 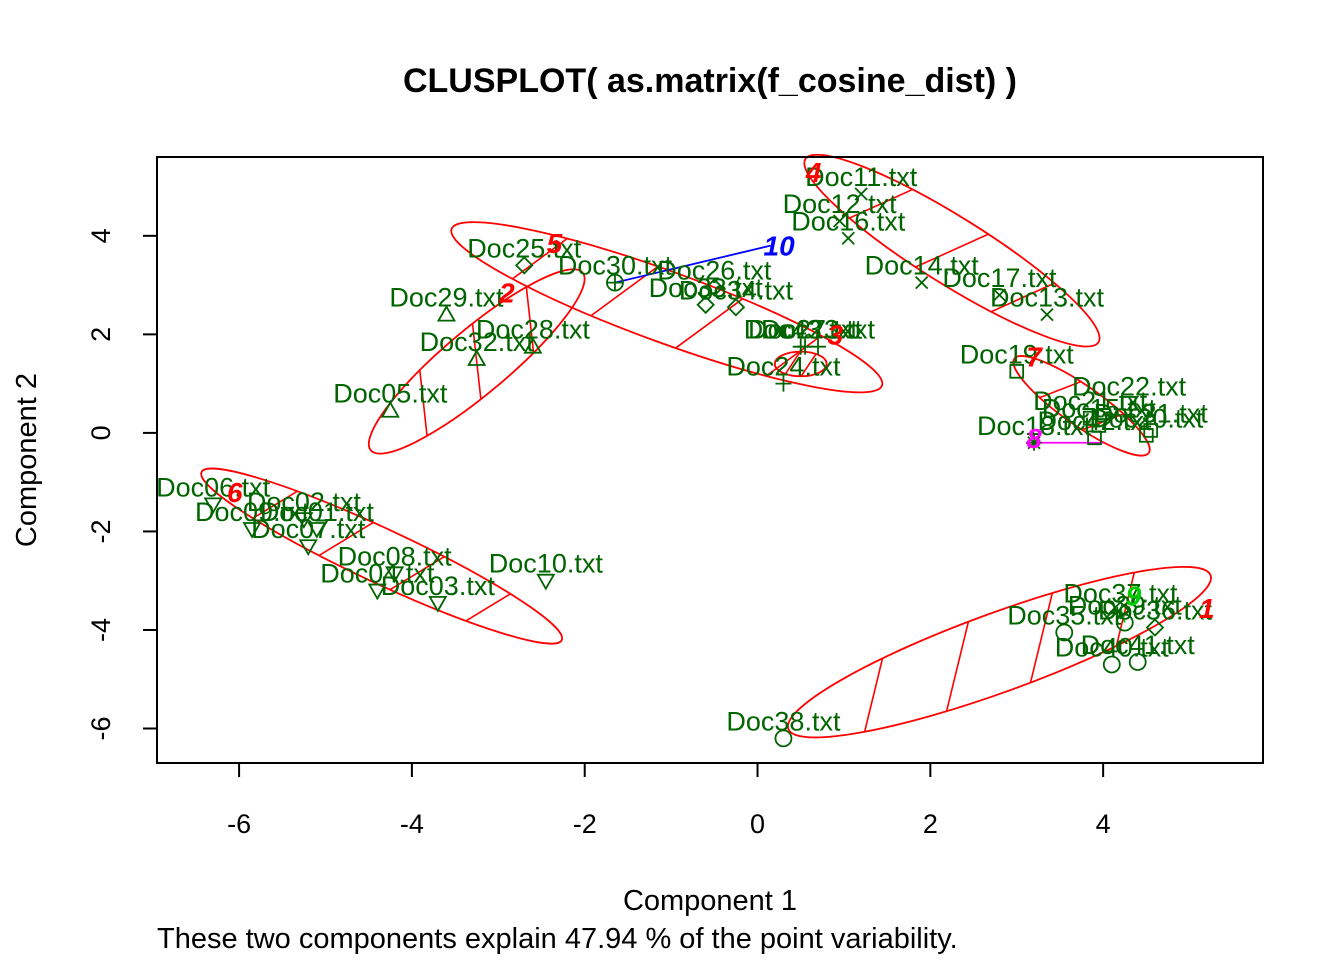 I want to click on data-point: Doc02.txt, so click(x=304, y=508).